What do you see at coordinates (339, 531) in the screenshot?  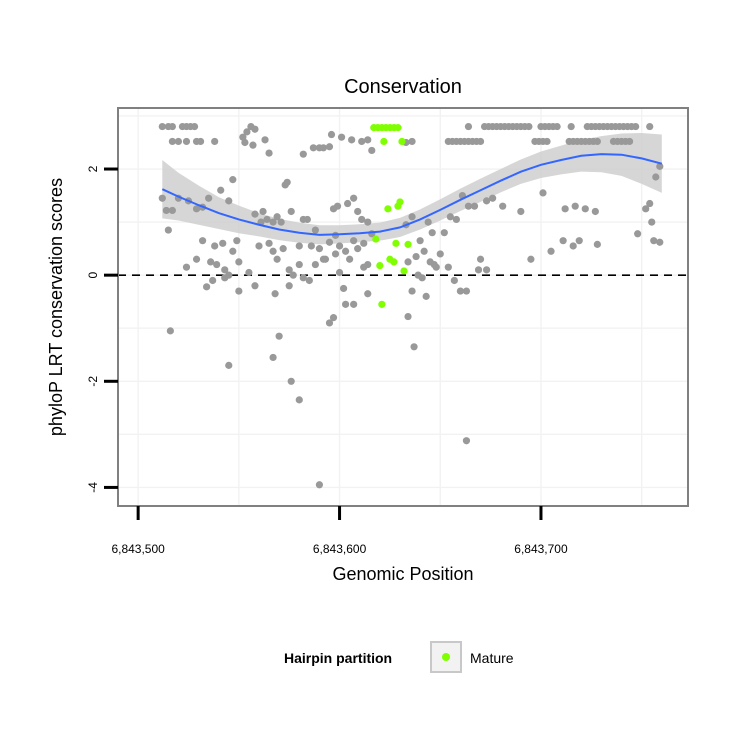 I see `x-axis-ticks: 6,843,500 6,843,600 6,843,700` at bounding box center [339, 531].